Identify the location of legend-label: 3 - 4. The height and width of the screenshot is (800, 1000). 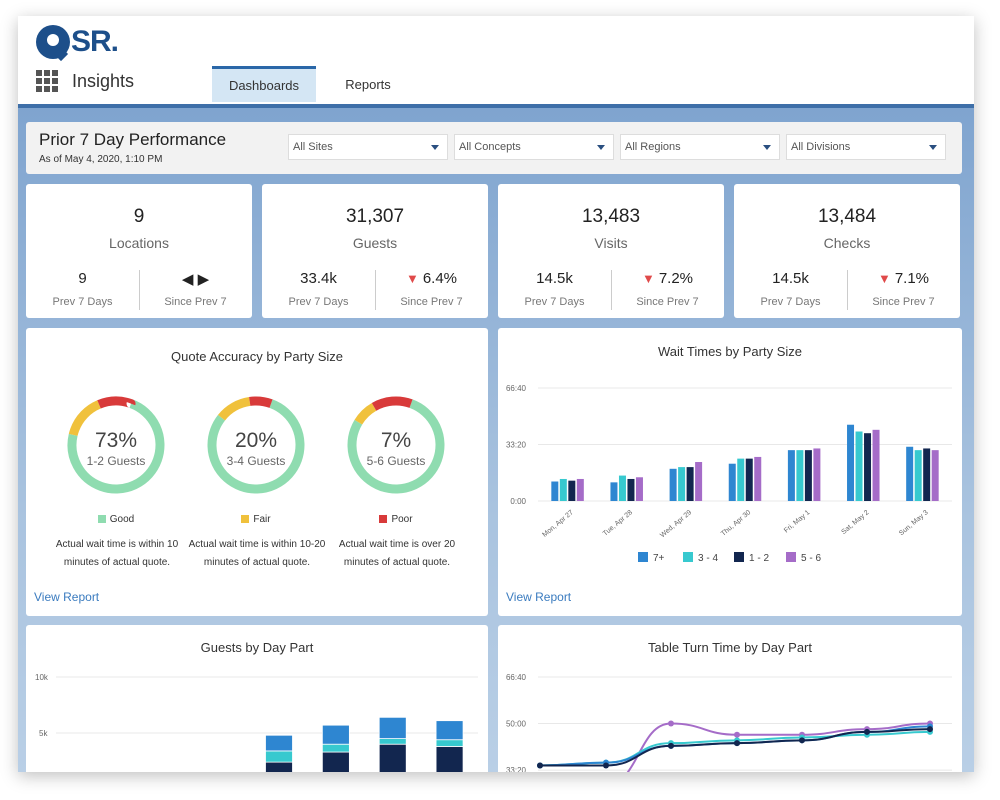
(708, 558).